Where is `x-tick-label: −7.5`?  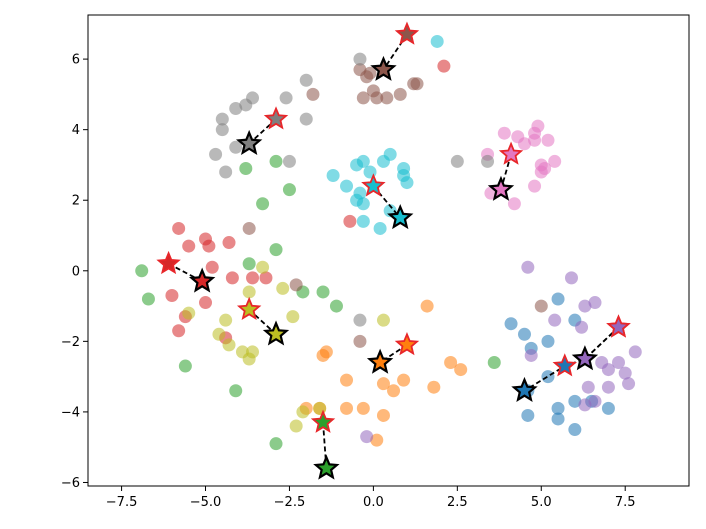 x-tick-label: −7.5 is located at coordinates (122, 502).